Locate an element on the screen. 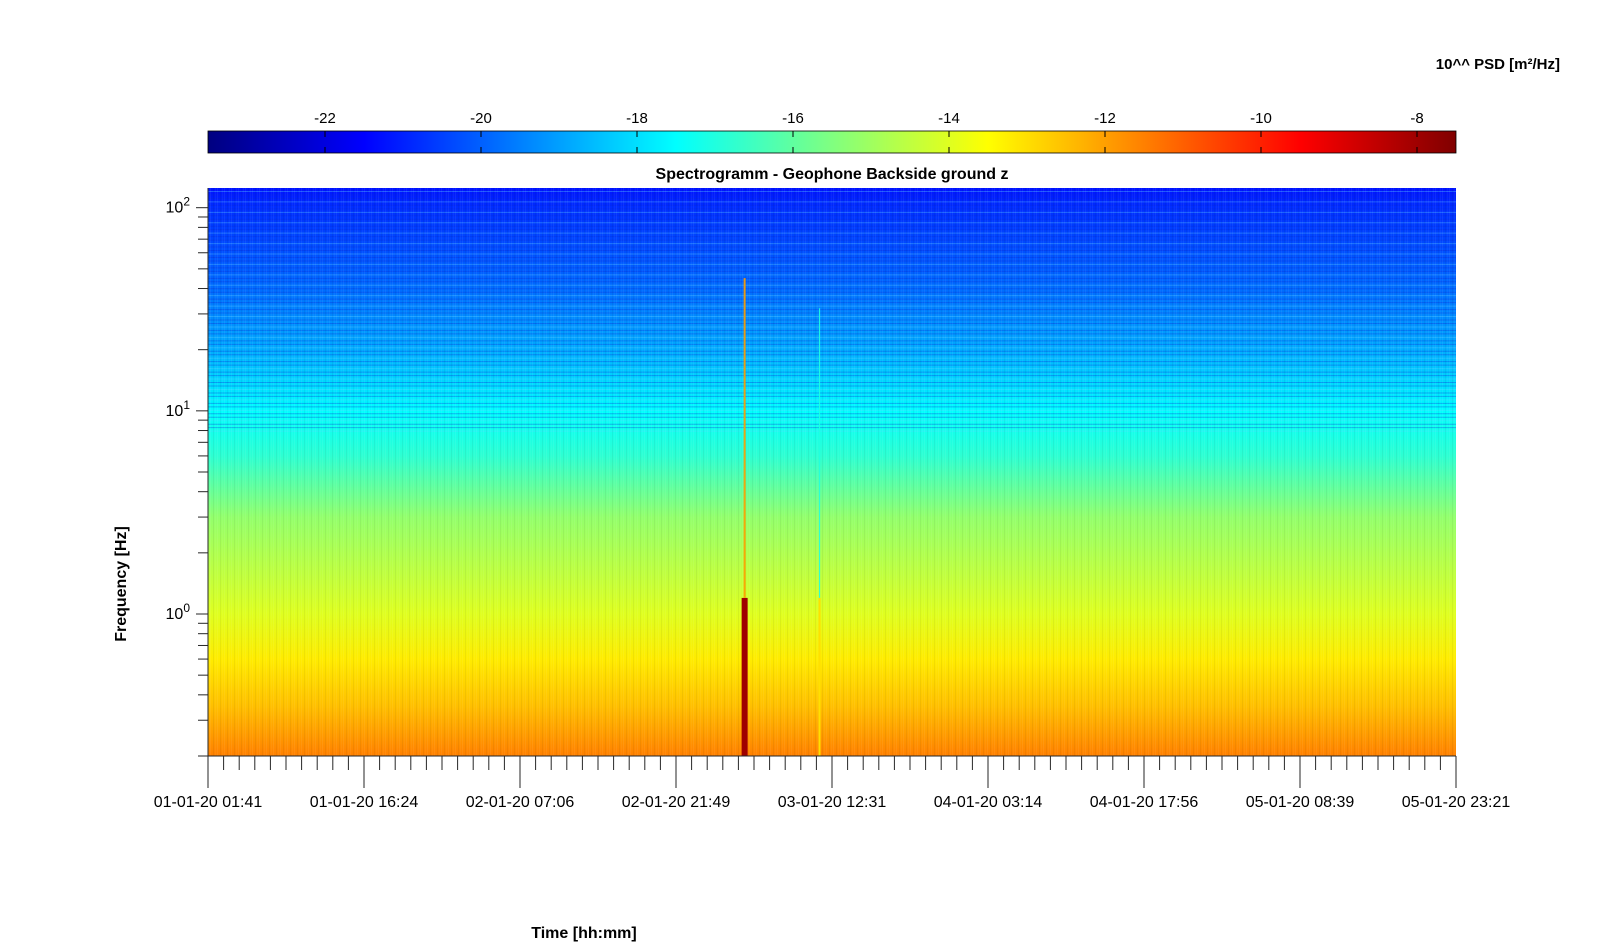 This screenshot has height=947, width=1600. colorbar-tick-label: -12 is located at coordinates (1105, 118).